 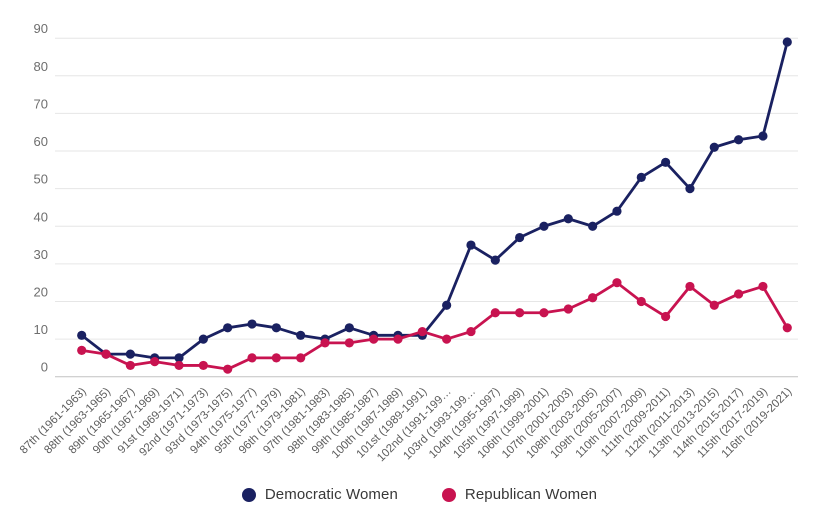 I want to click on y-axis-tick-label: 40, so click(x=41, y=216).